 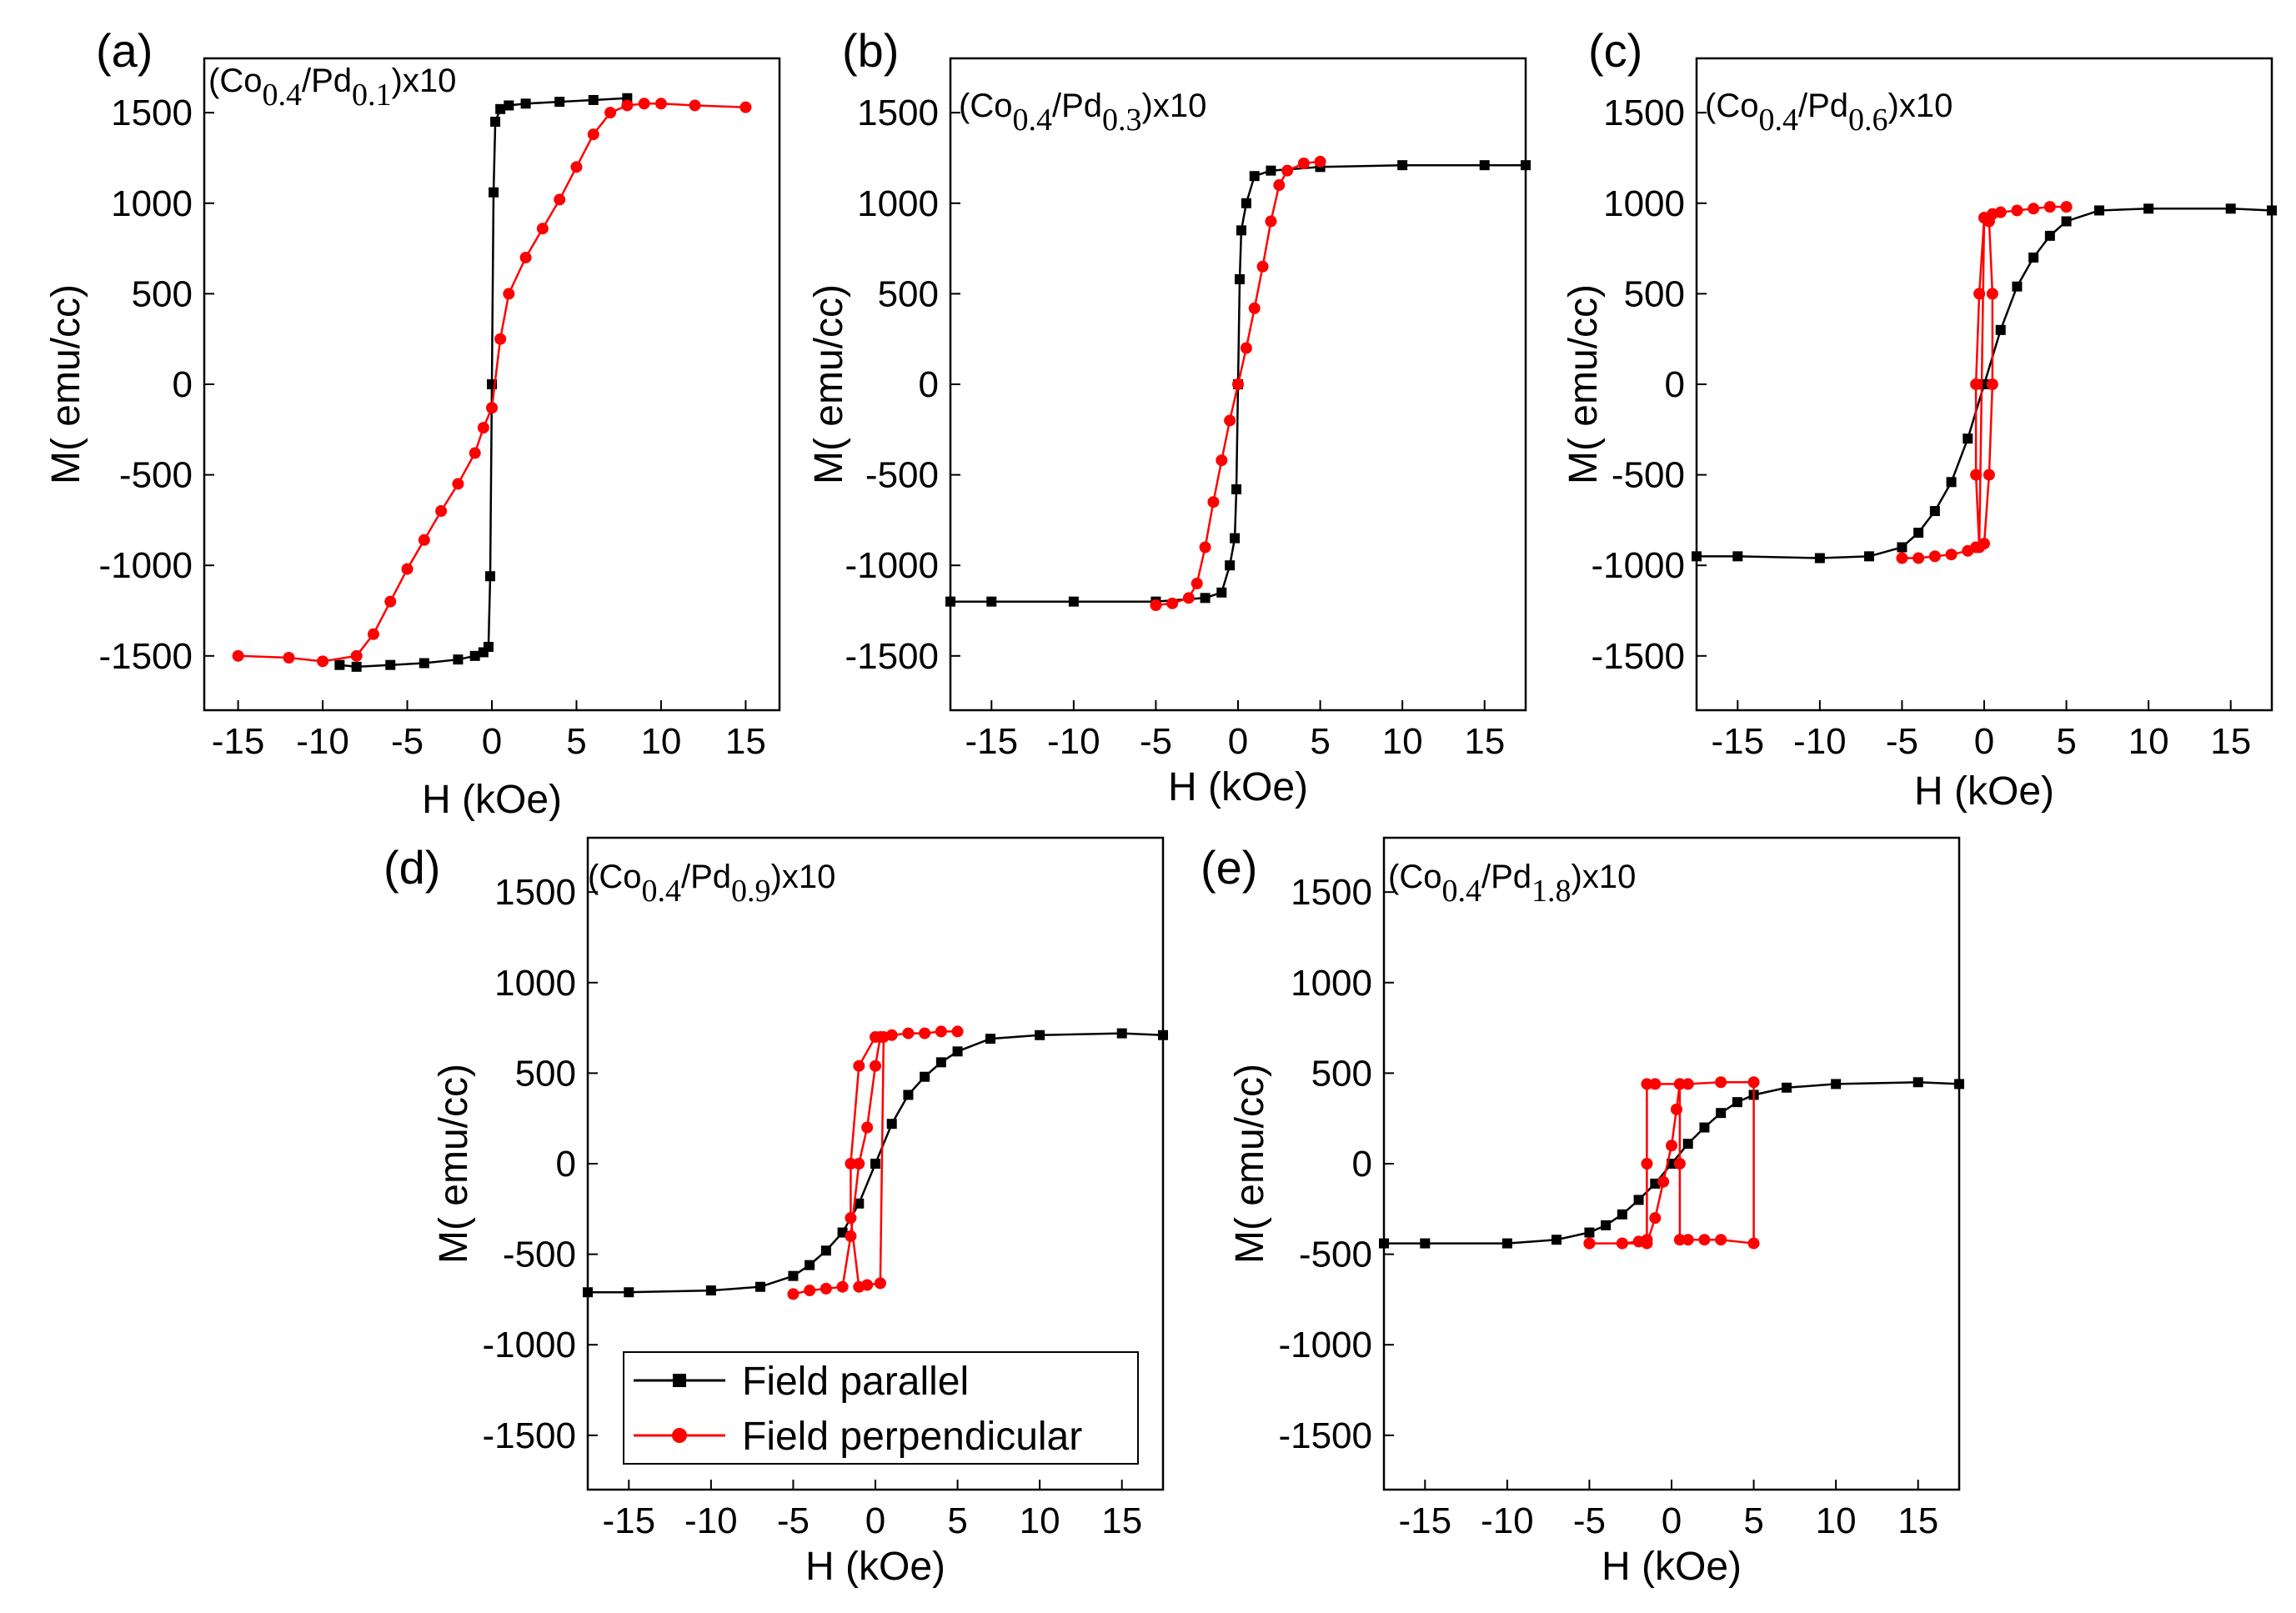 What do you see at coordinates (856, 1382) in the screenshot?
I see `legend-label: Field parallel` at bounding box center [856, 1382].